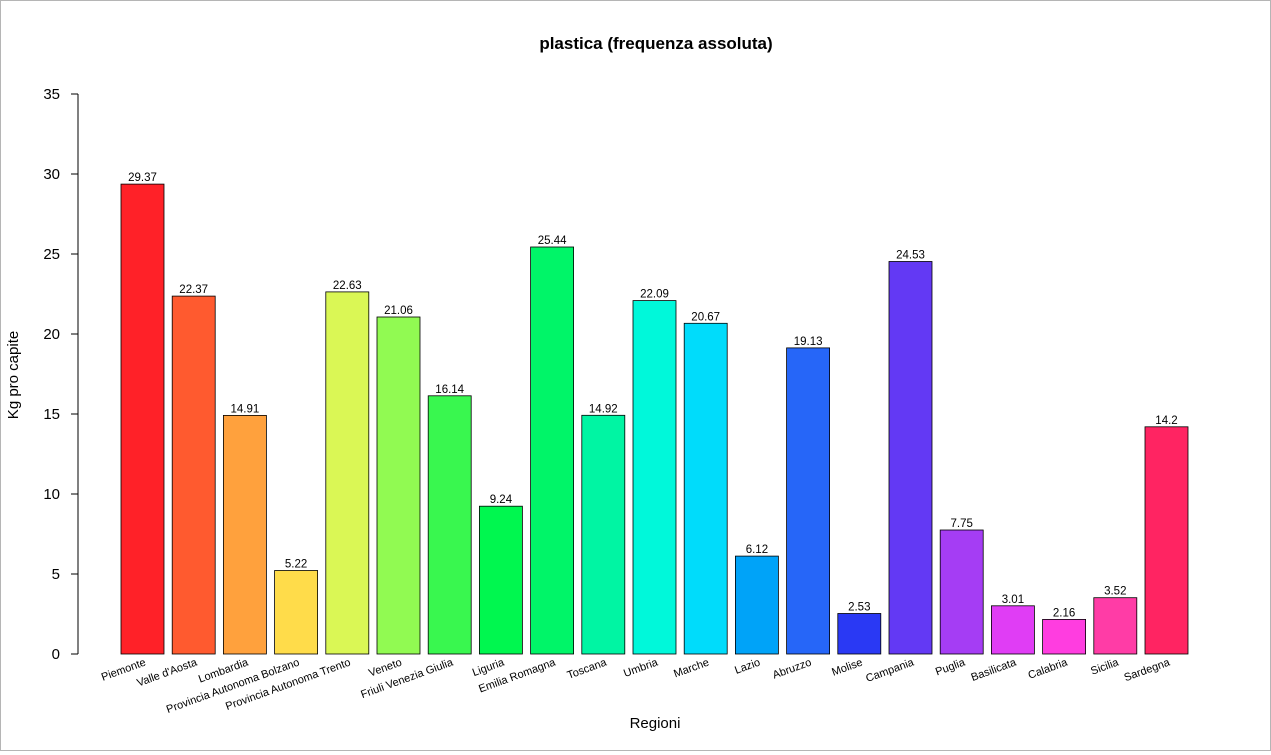  I want to click on bar-value-label: 22.37, so click(193, 290).